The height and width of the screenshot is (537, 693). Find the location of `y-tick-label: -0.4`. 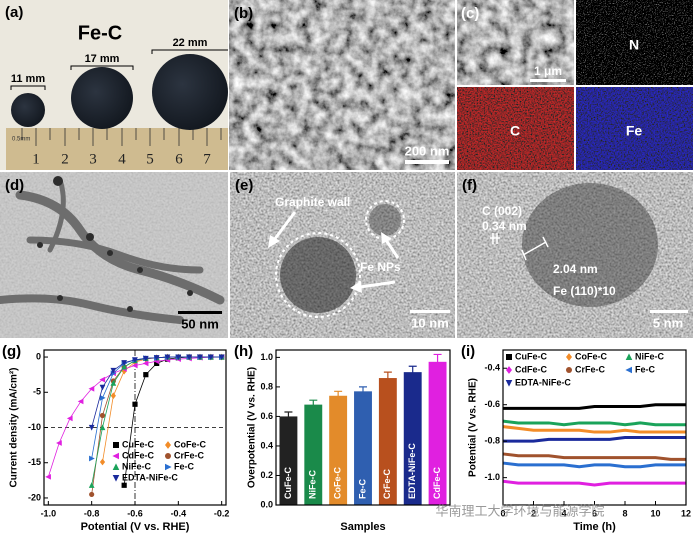

y-tick-label: -0.4 is located at coordinates (492, 368).